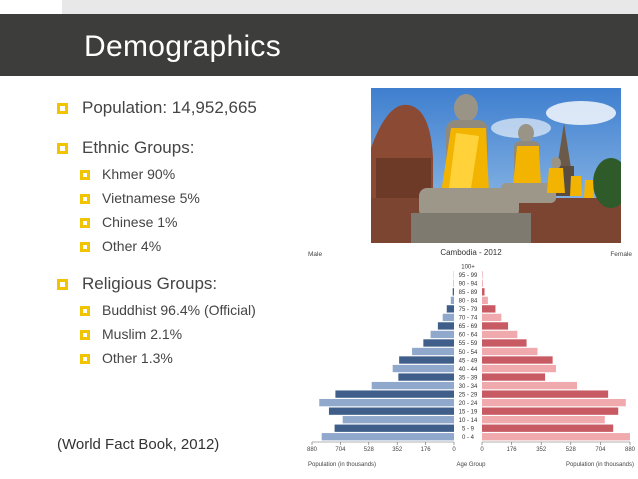  What do you see at coordinates (142, 334) in the screenshot?
I see `religious-item-text: Muslim 2.1%` at bounding box center [142, 334].